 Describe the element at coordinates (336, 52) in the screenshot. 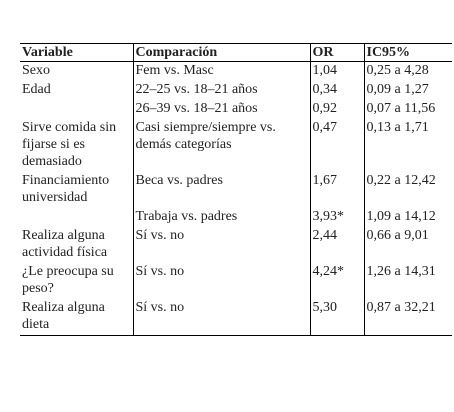

I see `header-cell: OR` at that location.